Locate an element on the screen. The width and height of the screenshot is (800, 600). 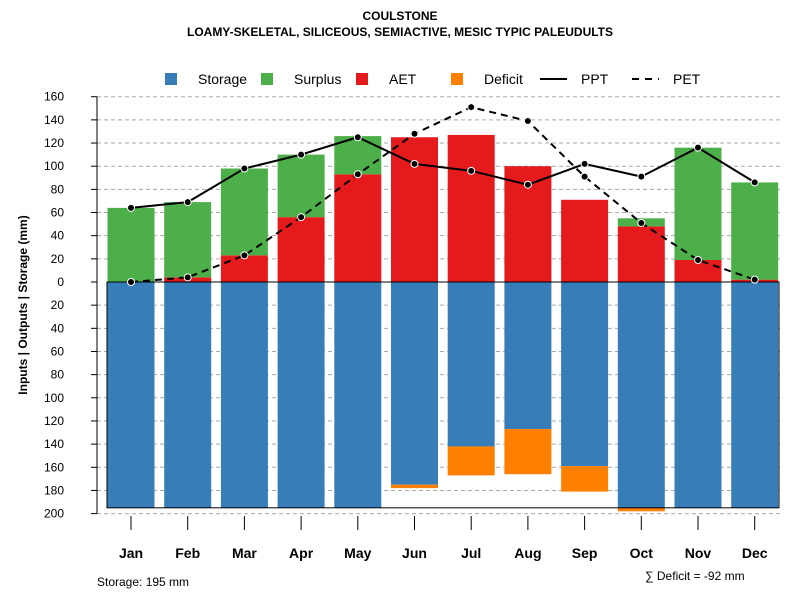
x-tick-label: May is located at coordinates (357, 553).